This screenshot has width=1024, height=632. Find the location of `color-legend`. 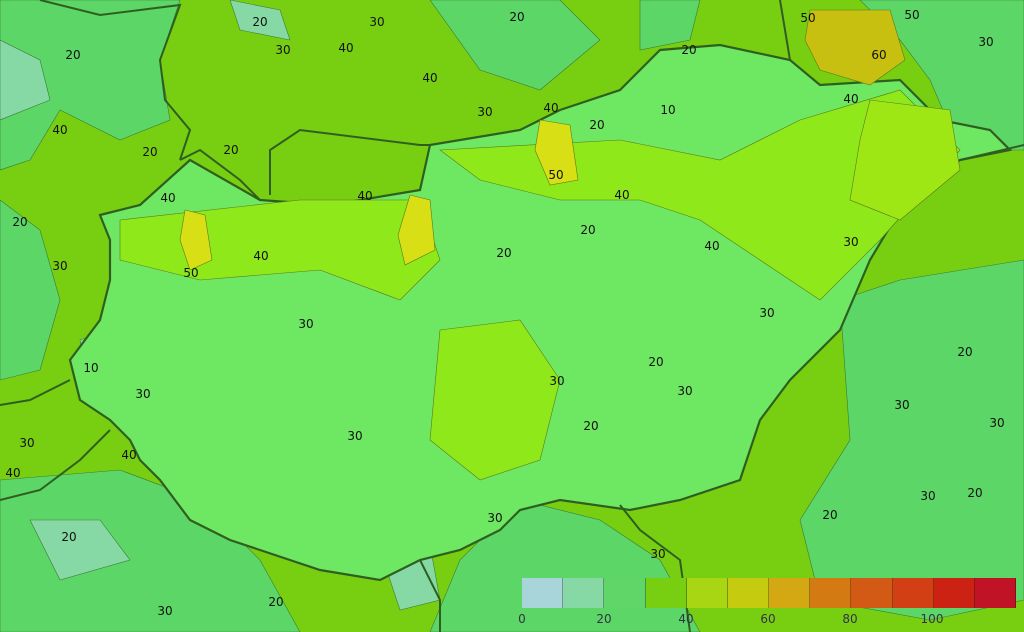

color-legend is located at coordinates (769, 593).